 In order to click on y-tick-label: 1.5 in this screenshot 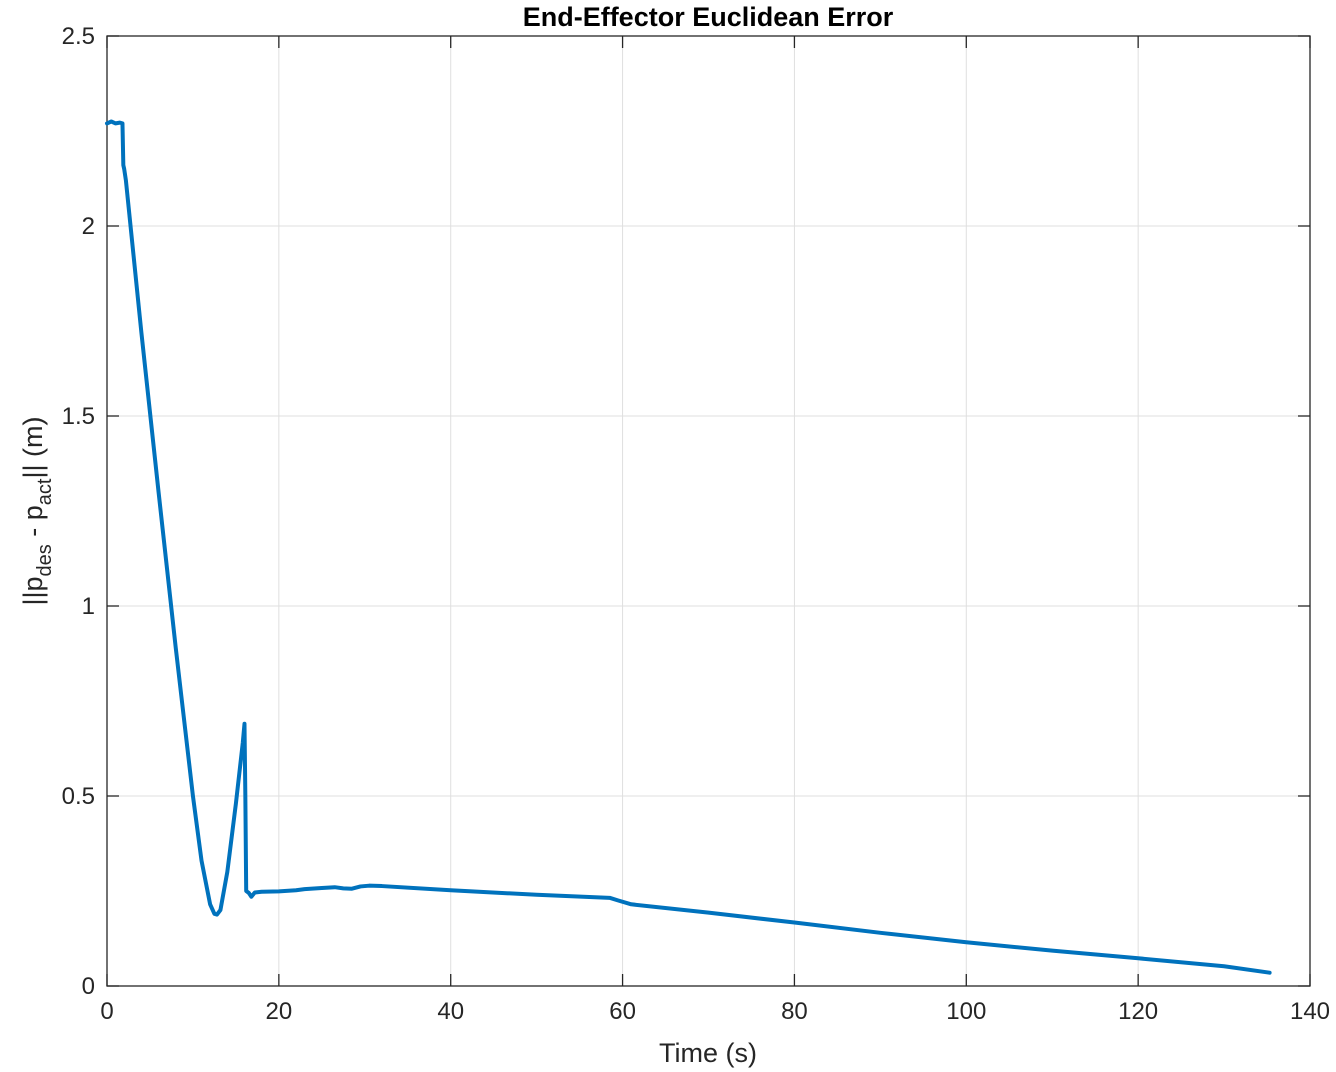, I will do `click(78, 416)`.